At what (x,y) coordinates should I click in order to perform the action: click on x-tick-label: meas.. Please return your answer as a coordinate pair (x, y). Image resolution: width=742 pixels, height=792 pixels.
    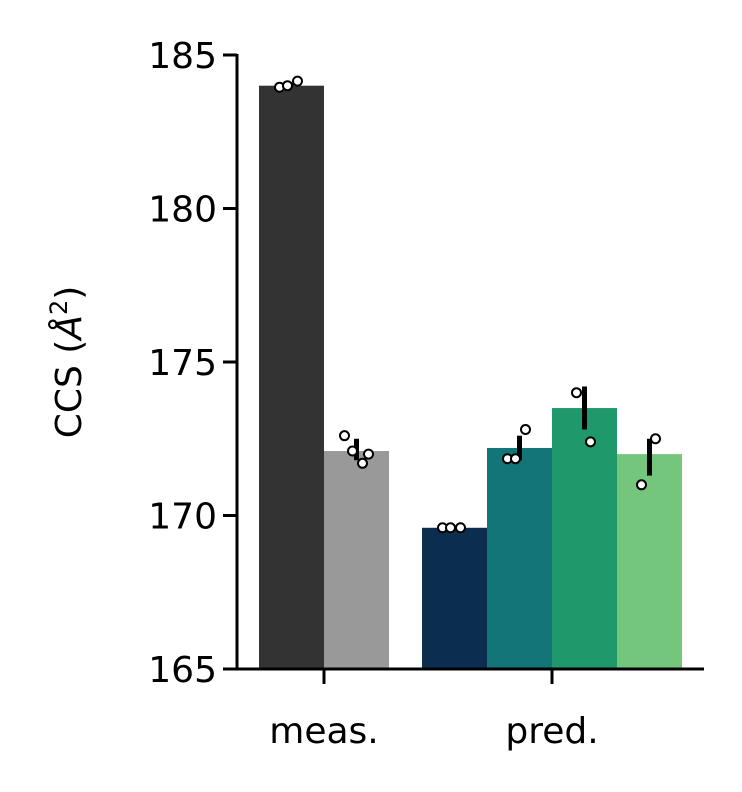
    Looking at the image, I should click on (323, 731).